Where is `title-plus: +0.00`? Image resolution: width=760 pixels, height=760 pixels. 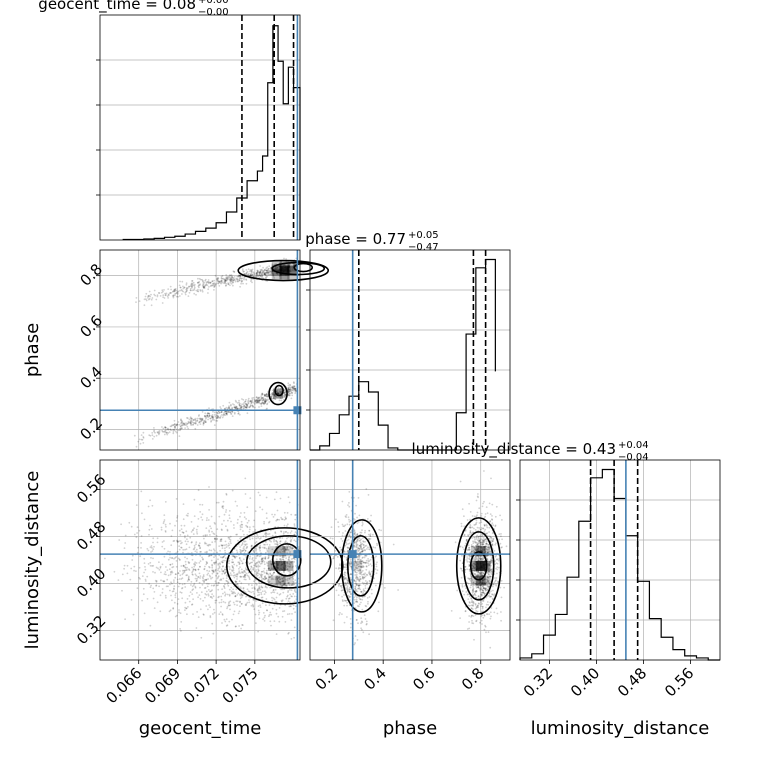 title-plus: +0.00 is located at coordinates (213, 3).